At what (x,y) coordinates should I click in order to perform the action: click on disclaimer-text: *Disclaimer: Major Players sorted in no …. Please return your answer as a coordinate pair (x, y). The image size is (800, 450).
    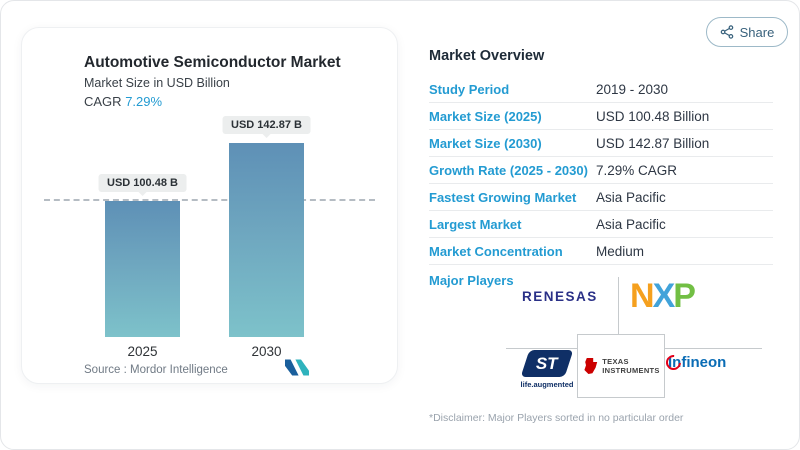
    Looking at the image, I should click on (556, 418).